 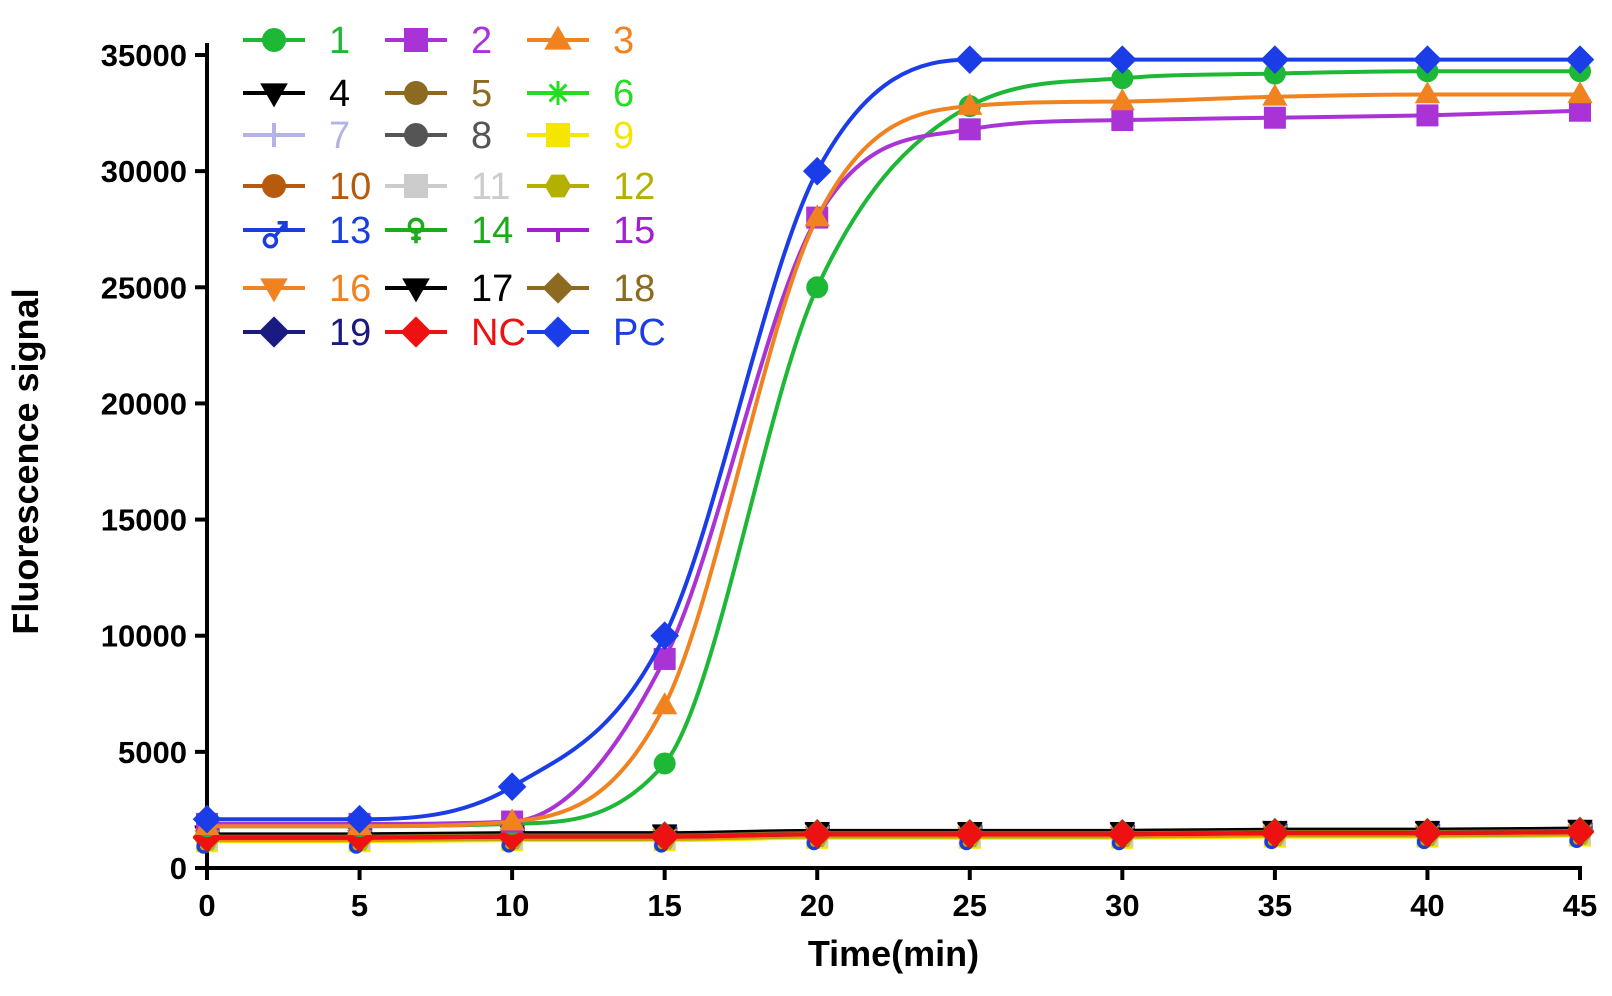 What do you see at coordinates (350, 187) in the screenshot?
I see `legend-item-10-label: 10` at bounding box center [350, 187].